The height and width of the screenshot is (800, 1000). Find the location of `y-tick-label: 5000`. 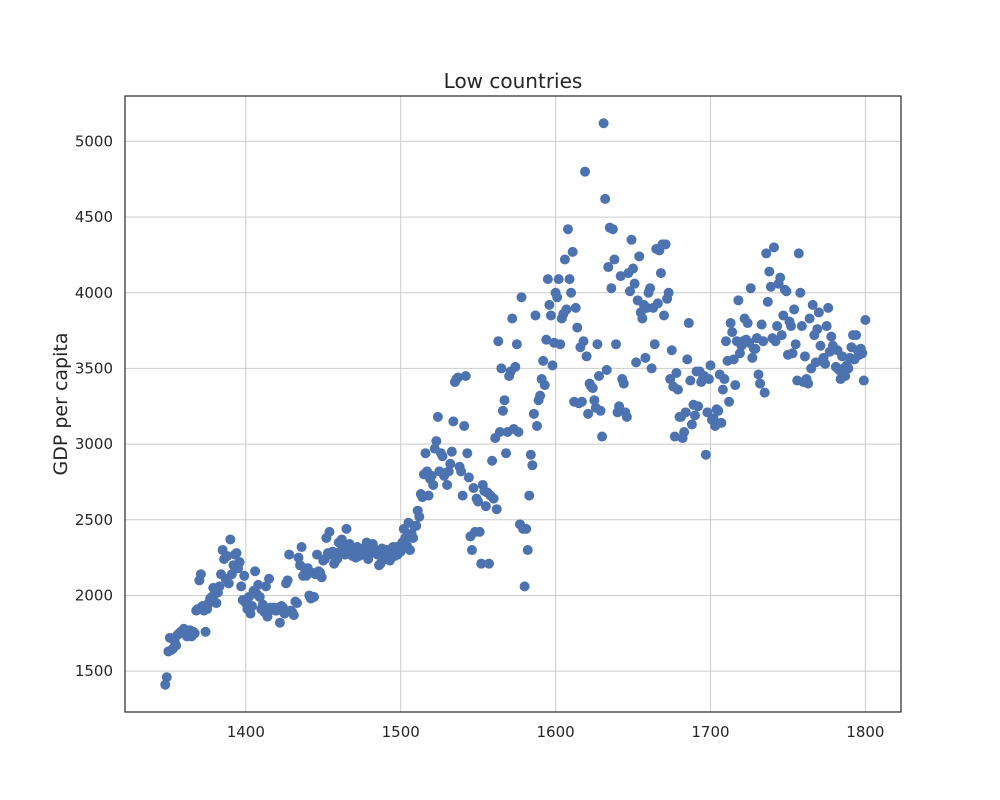

y-tick-label: 5000 is located at coordinates (94, 141).